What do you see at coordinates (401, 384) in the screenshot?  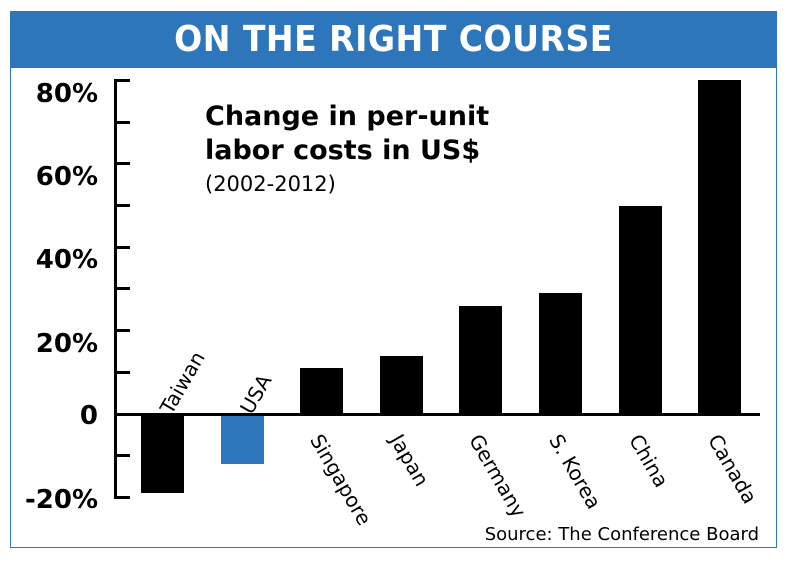 I see `bar-japan` at bounding box center [401, 384].